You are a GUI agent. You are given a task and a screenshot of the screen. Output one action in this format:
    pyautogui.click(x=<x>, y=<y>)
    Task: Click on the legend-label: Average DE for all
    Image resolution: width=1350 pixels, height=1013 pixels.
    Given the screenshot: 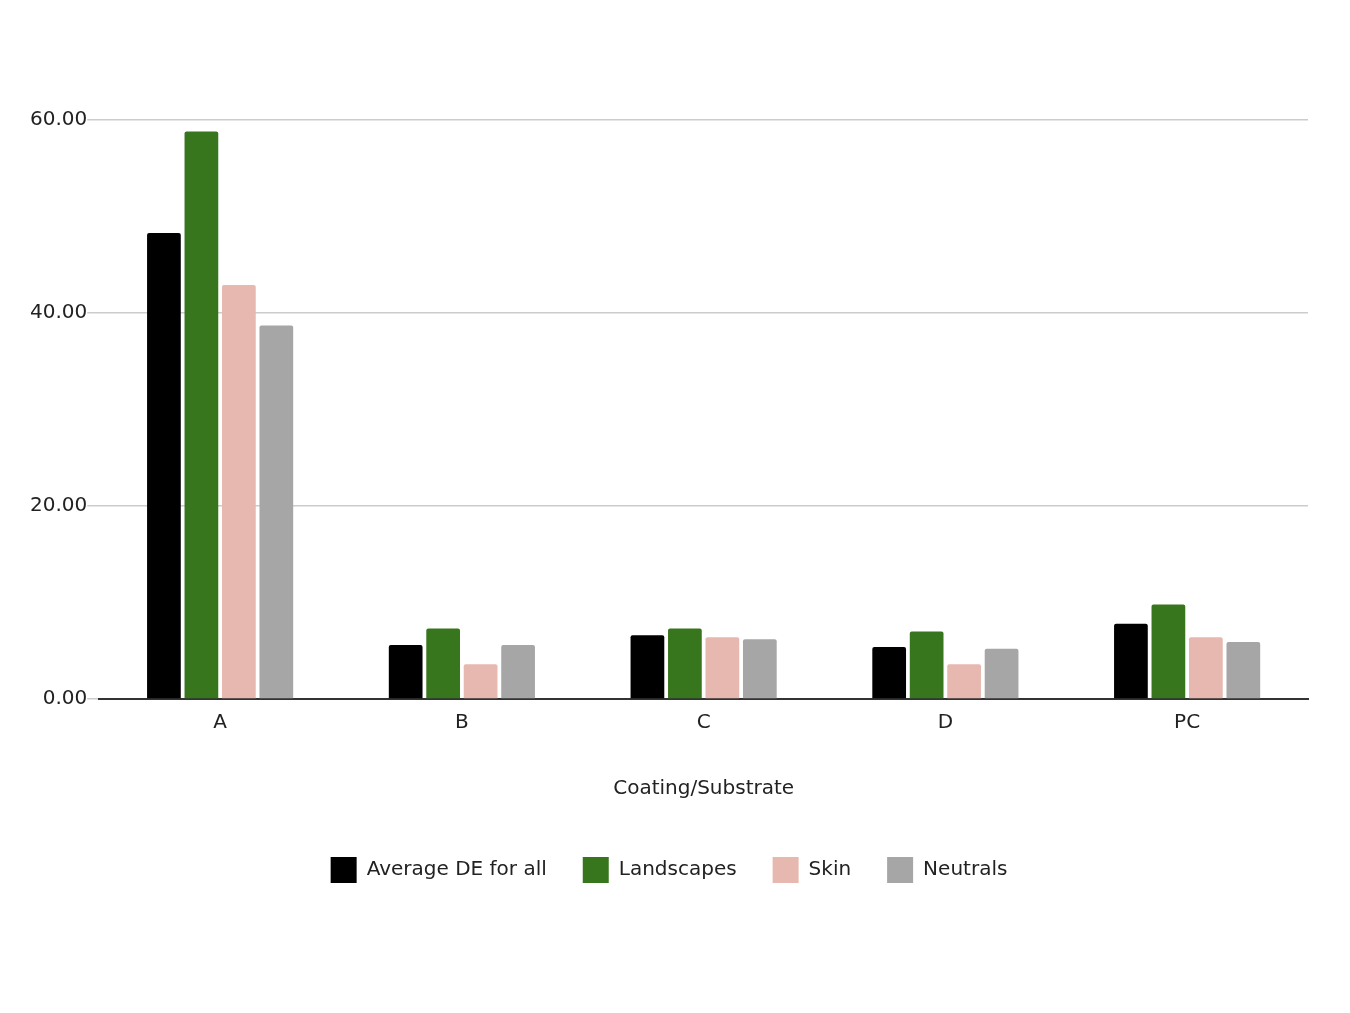 What is the action you would take?
    pyautogui.click(x=456, y=868)
    